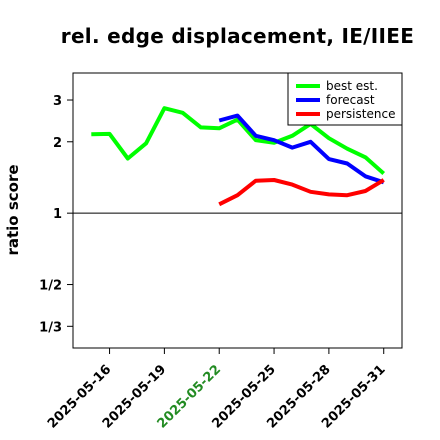 Image resolution: width=440 pixels, height=440 pixels. Describe the element at coordinates (57, 214) in the screenshot. I see `y-tick-label: 1` at that location.